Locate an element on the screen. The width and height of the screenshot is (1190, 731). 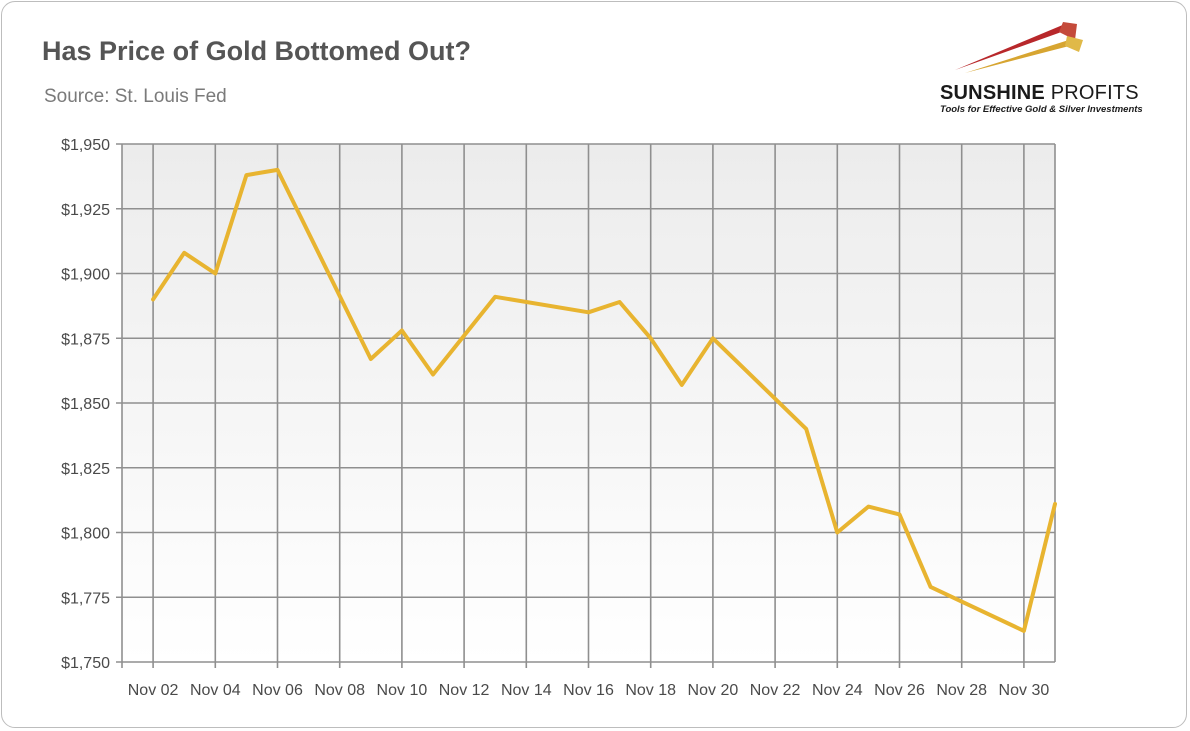
x-tick-label: Nov 04 is located at coordinates (215, 690).